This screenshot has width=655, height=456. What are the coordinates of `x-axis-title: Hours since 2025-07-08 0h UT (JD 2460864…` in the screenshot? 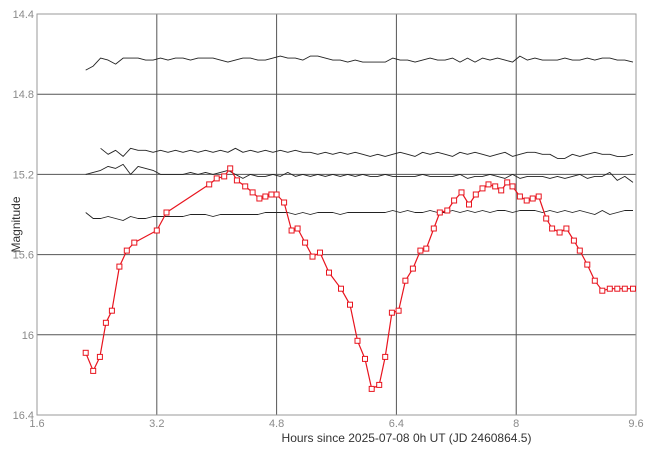 It's located at (407, 438).